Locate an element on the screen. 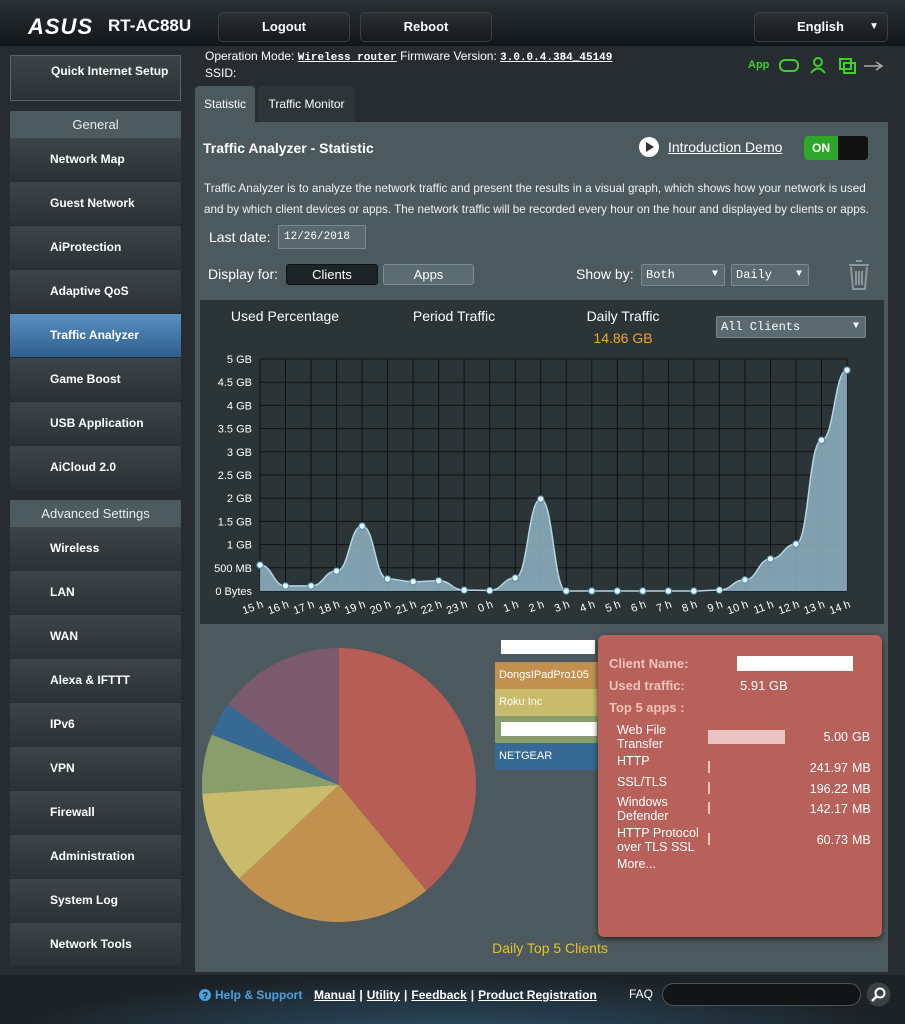  menu-item: Administration is located at coordinates (95, 856).